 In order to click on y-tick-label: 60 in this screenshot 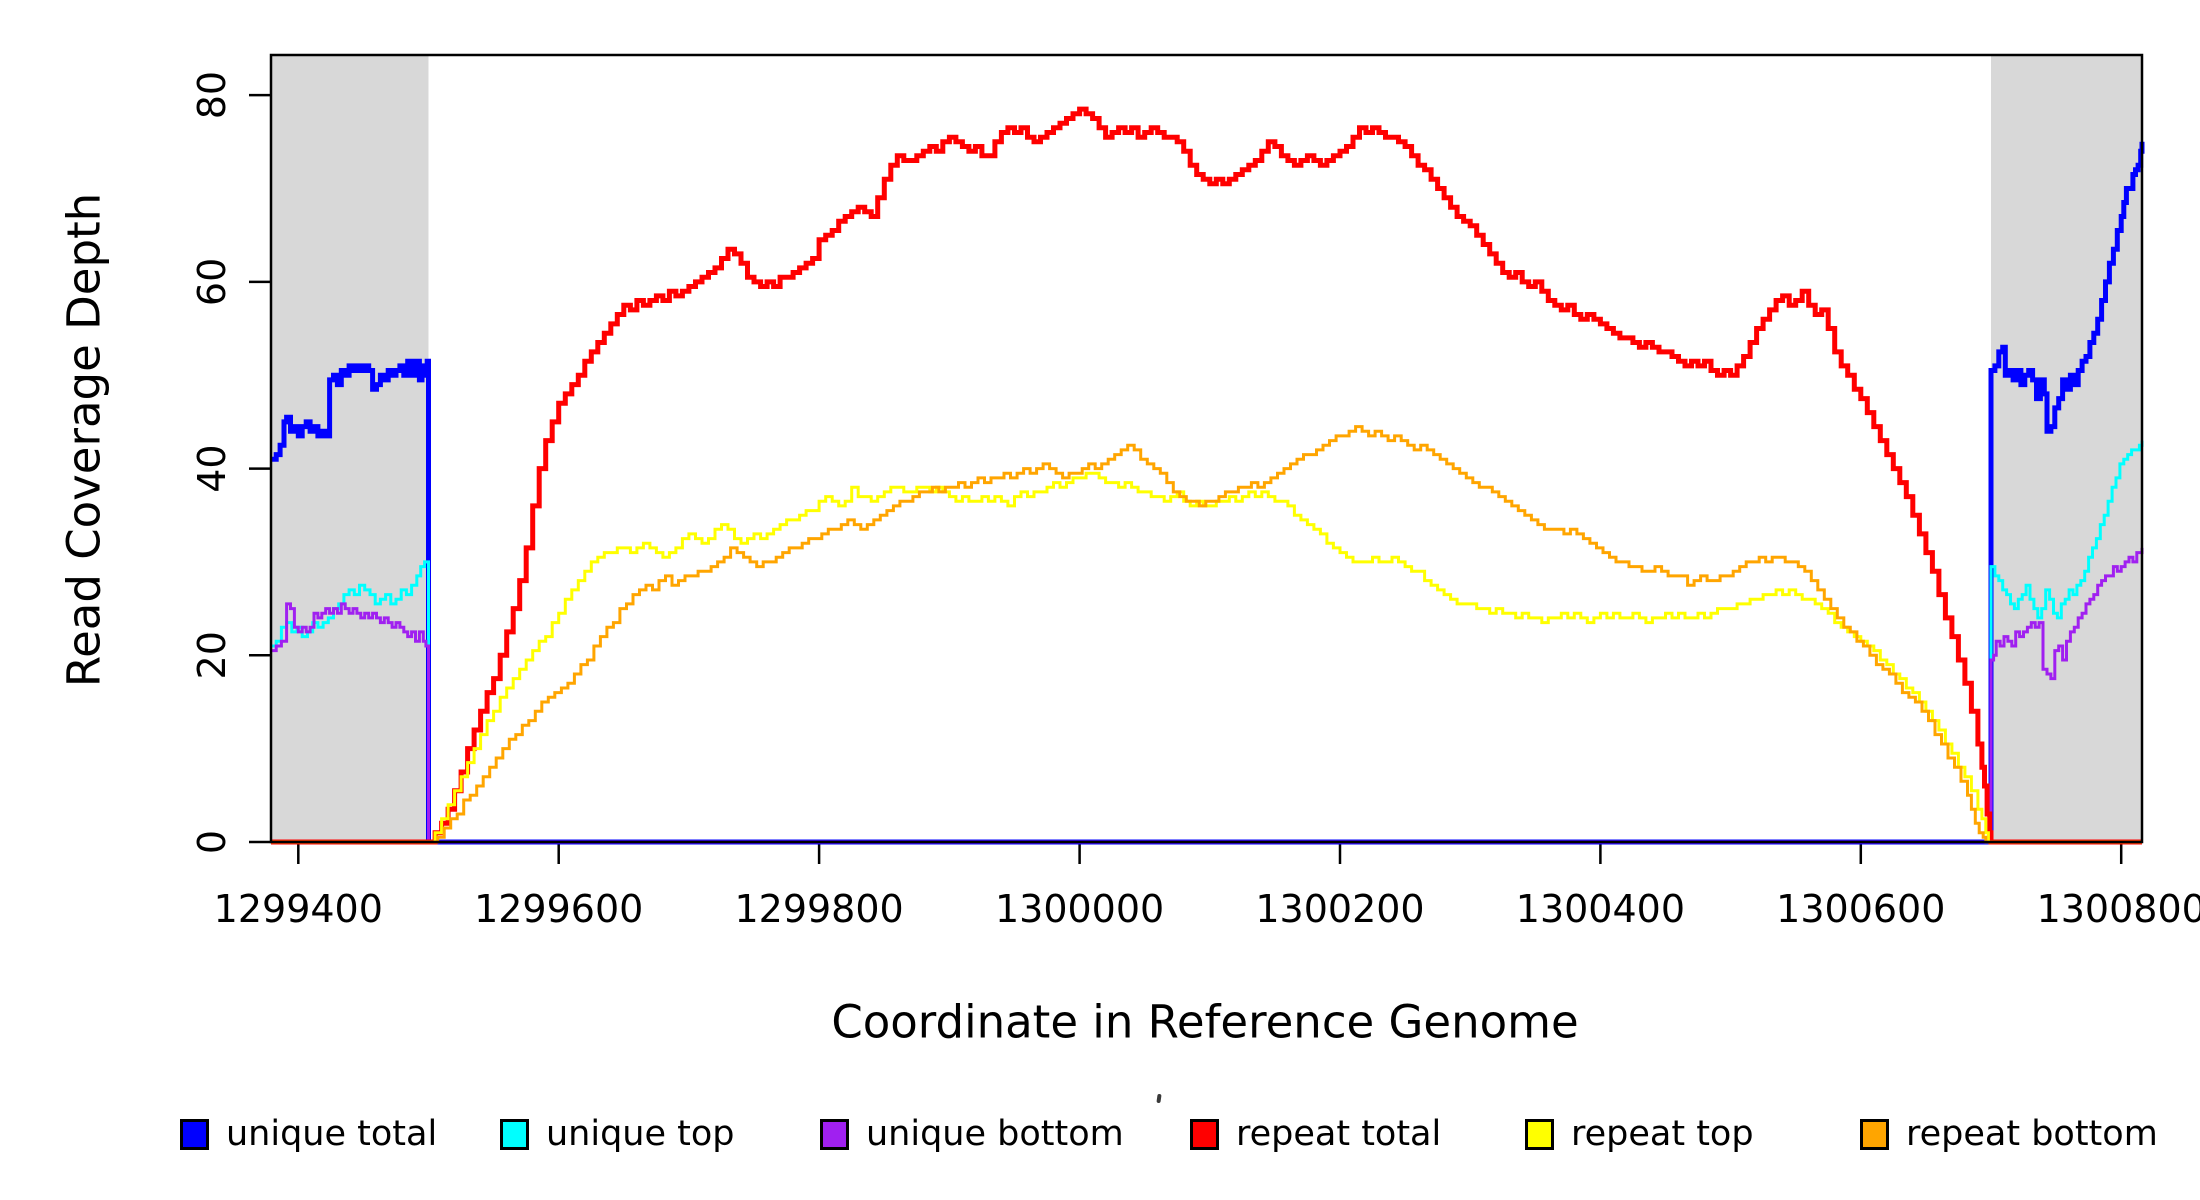, I will do `click(212, 282)`.